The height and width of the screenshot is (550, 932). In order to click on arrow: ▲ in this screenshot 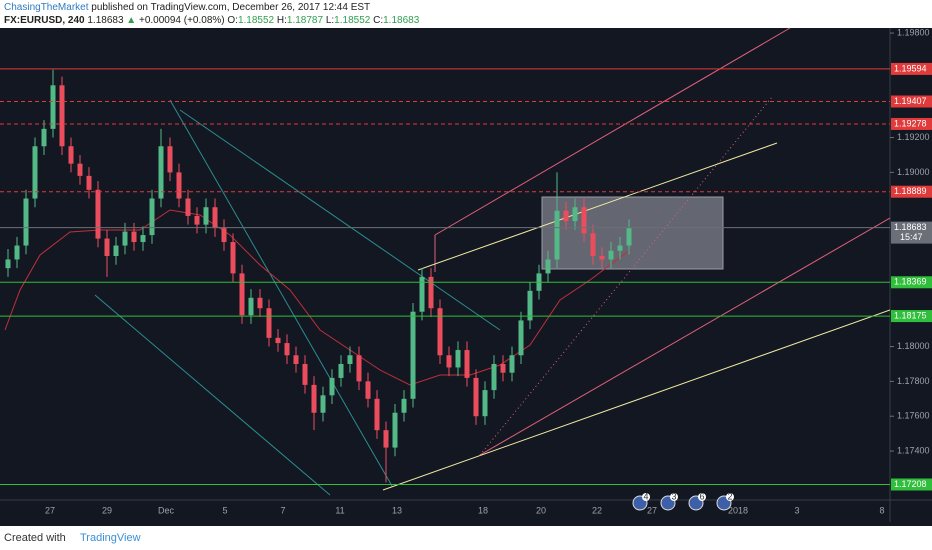, I will do `click(131, 20)`.